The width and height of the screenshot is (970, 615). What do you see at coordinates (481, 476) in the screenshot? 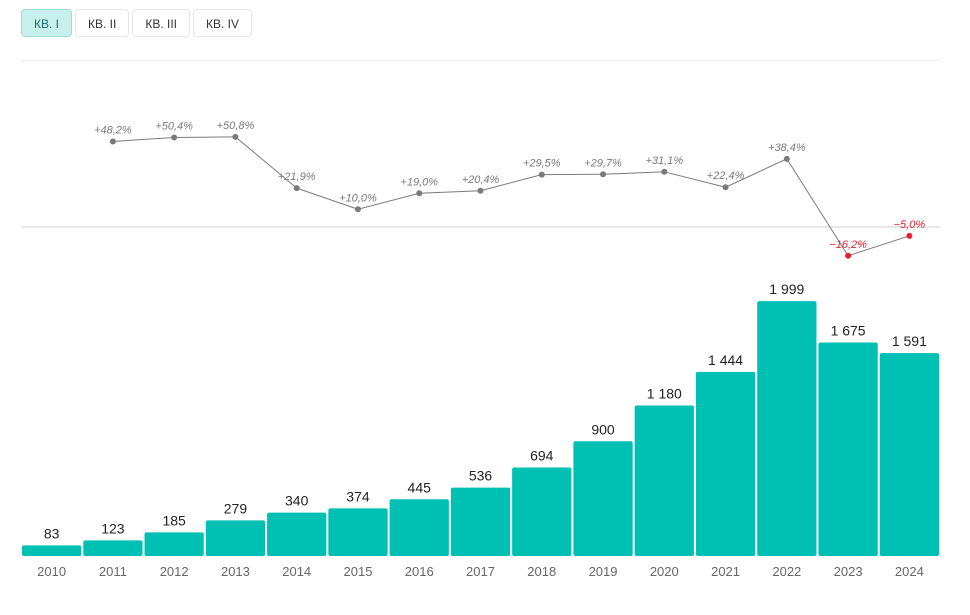
I see `bar-value-label: 536` at bounding box center [481, 476].